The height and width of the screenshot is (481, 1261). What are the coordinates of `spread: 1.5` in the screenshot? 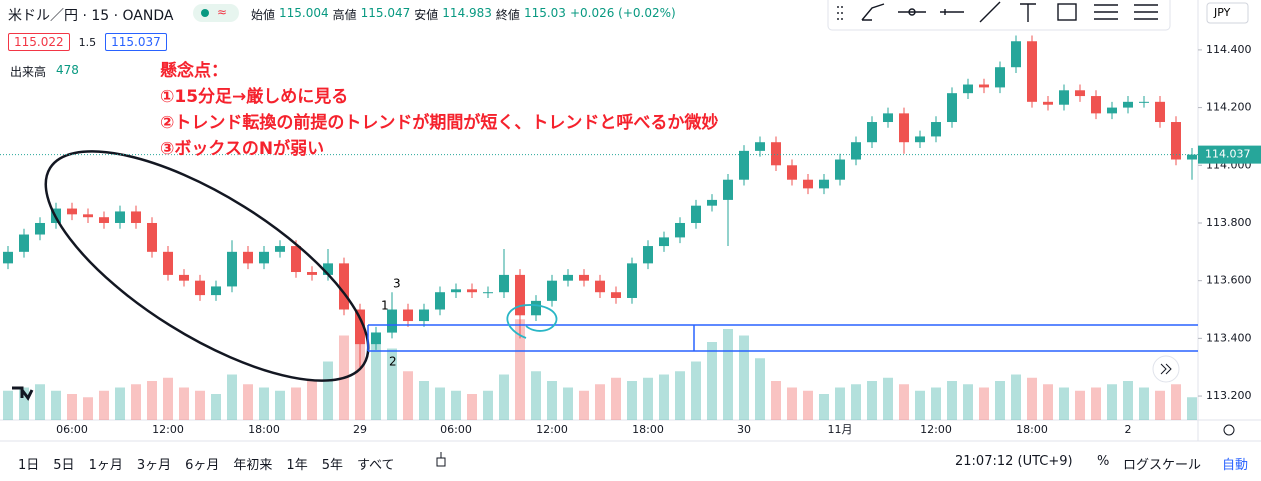 It's located at (87, 42).